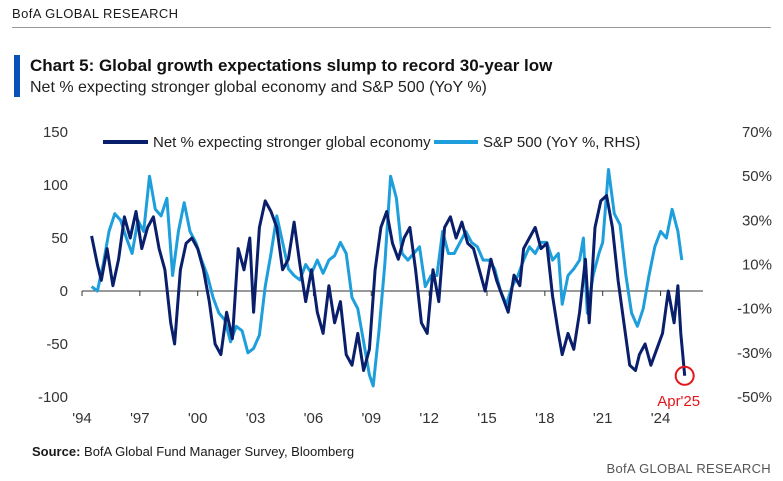 The height and width of the screenshot is (481, 783). Describe the element at coordinates (757, 132) in the screenshot. I see `right-tick-label: 70%` at that location.